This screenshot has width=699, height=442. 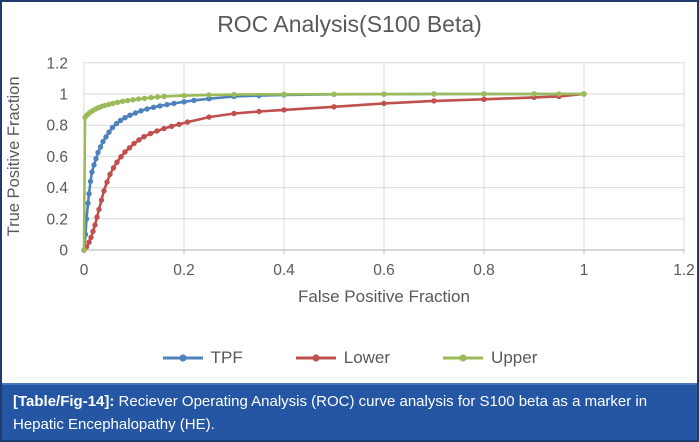 I want to click on legend-item-upper: Upper, so click(x=489, y=358).